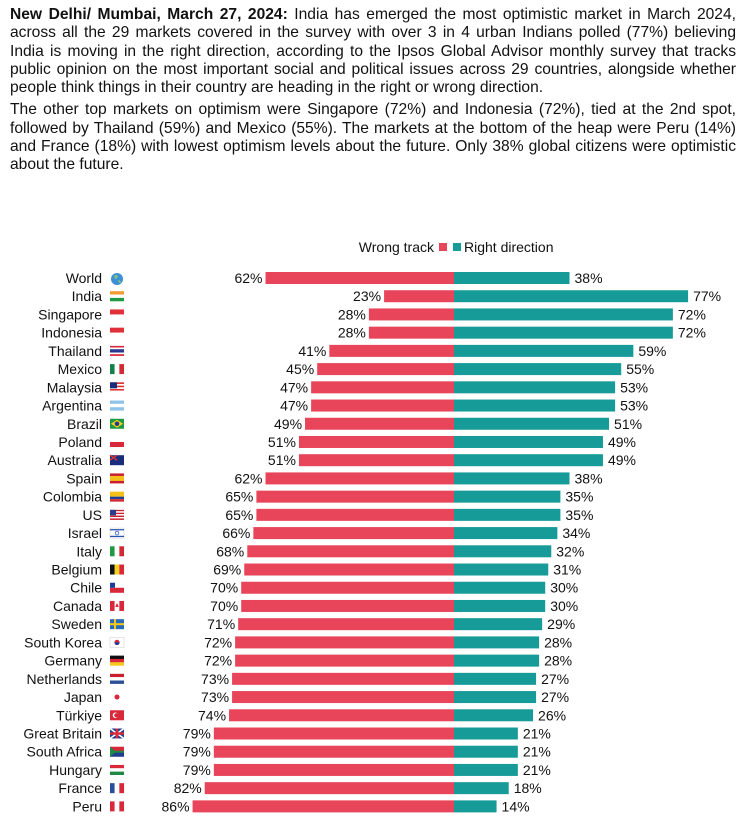 This screenshot has width=749, height=828. Describe the element at coordinates (579, 497) in the screenshot. I see `data-label-right-direction: 35%` at that location.